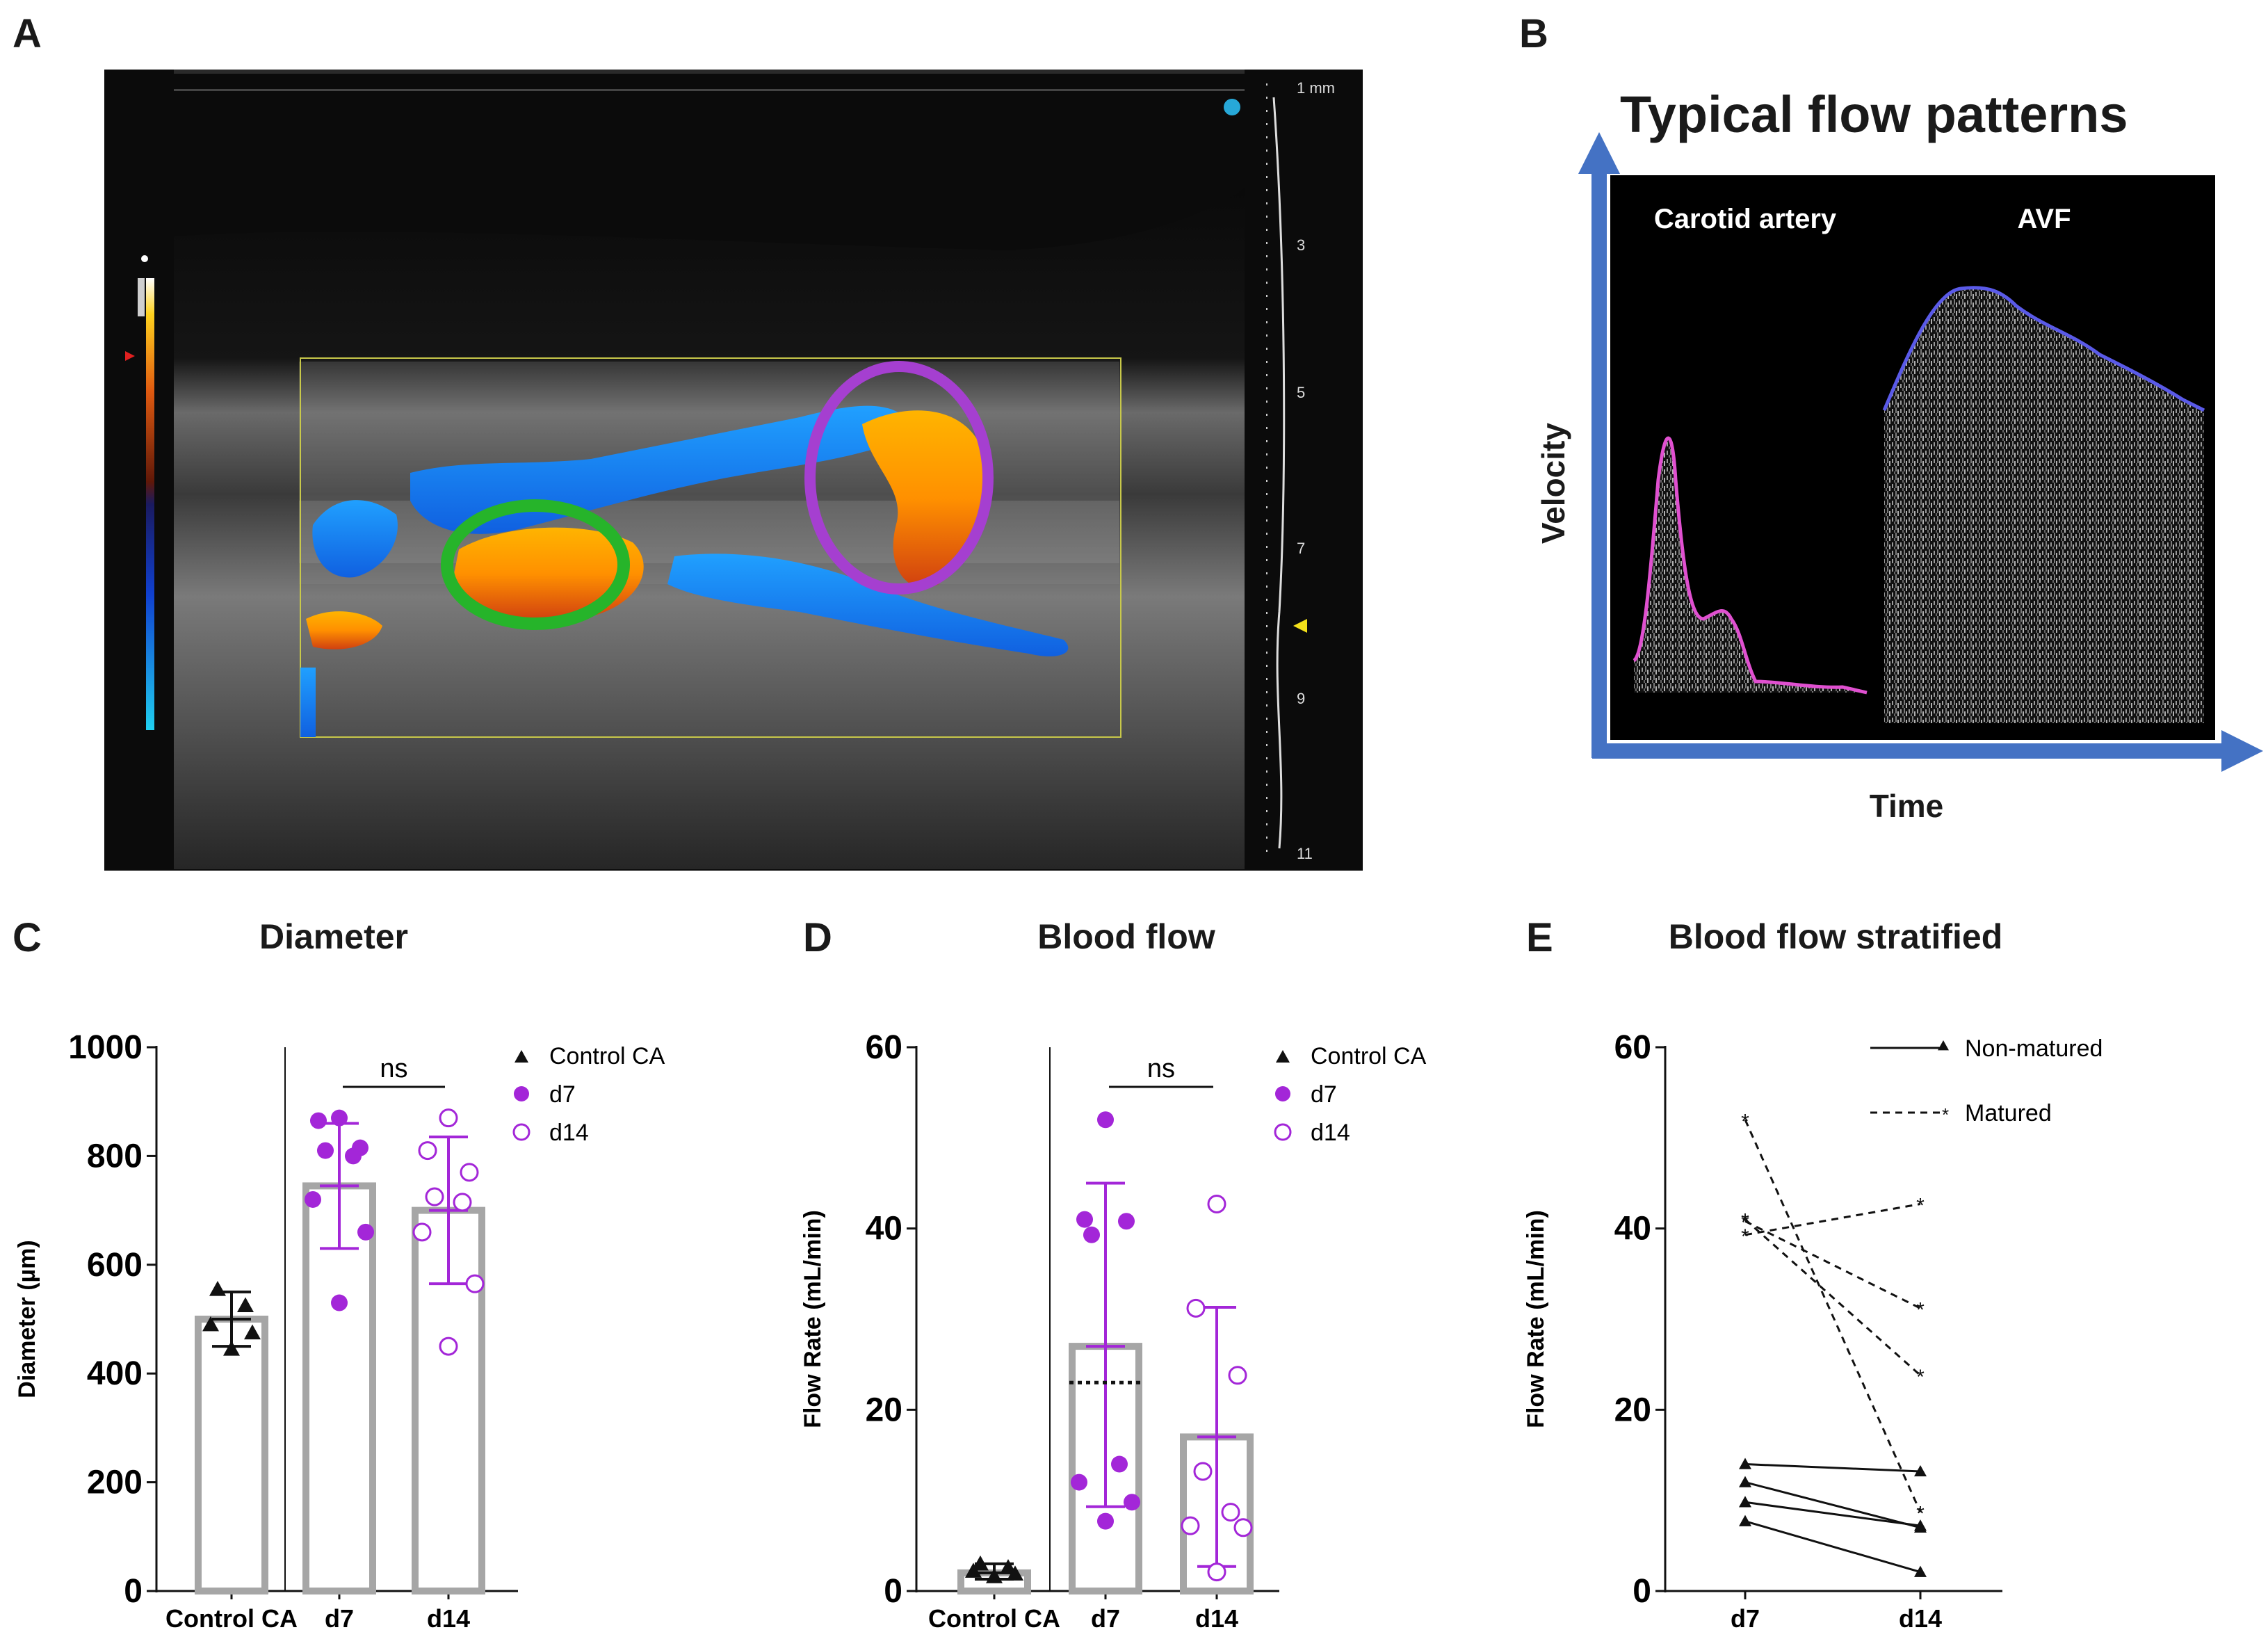 Image resolution: width=2268 pixels, height=1639 pixels. What do you see at coordinates (2044, 219) in the screenshot?
I see `avf-label: AVF` at bounding box center [2044, 219].